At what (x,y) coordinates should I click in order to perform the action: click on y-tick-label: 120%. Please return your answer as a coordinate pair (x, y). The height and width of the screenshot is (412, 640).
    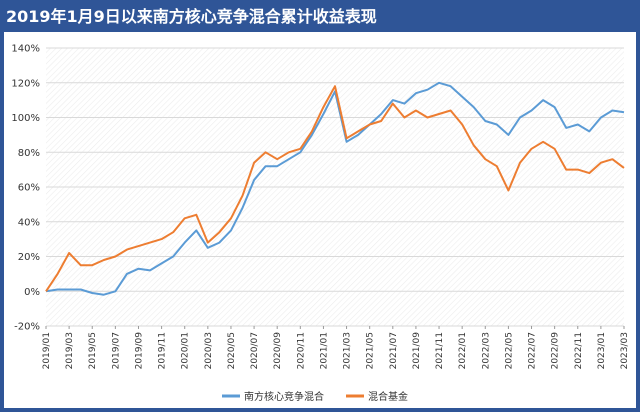
    Looking at the image, I should click on (25, 83).